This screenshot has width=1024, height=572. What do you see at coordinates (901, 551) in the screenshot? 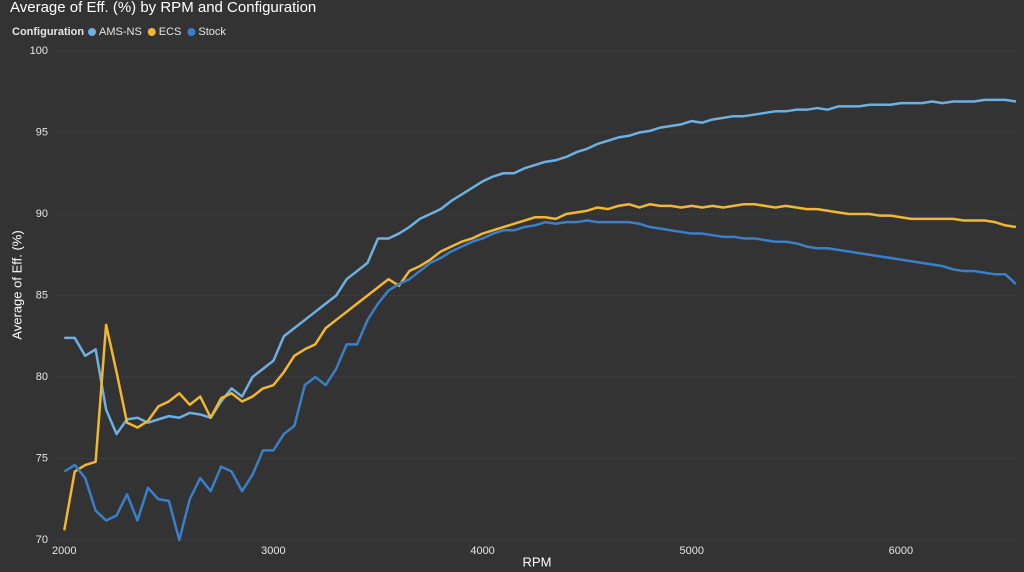
I see `x-tick-label: 6000` at bounding box center [901, 551].